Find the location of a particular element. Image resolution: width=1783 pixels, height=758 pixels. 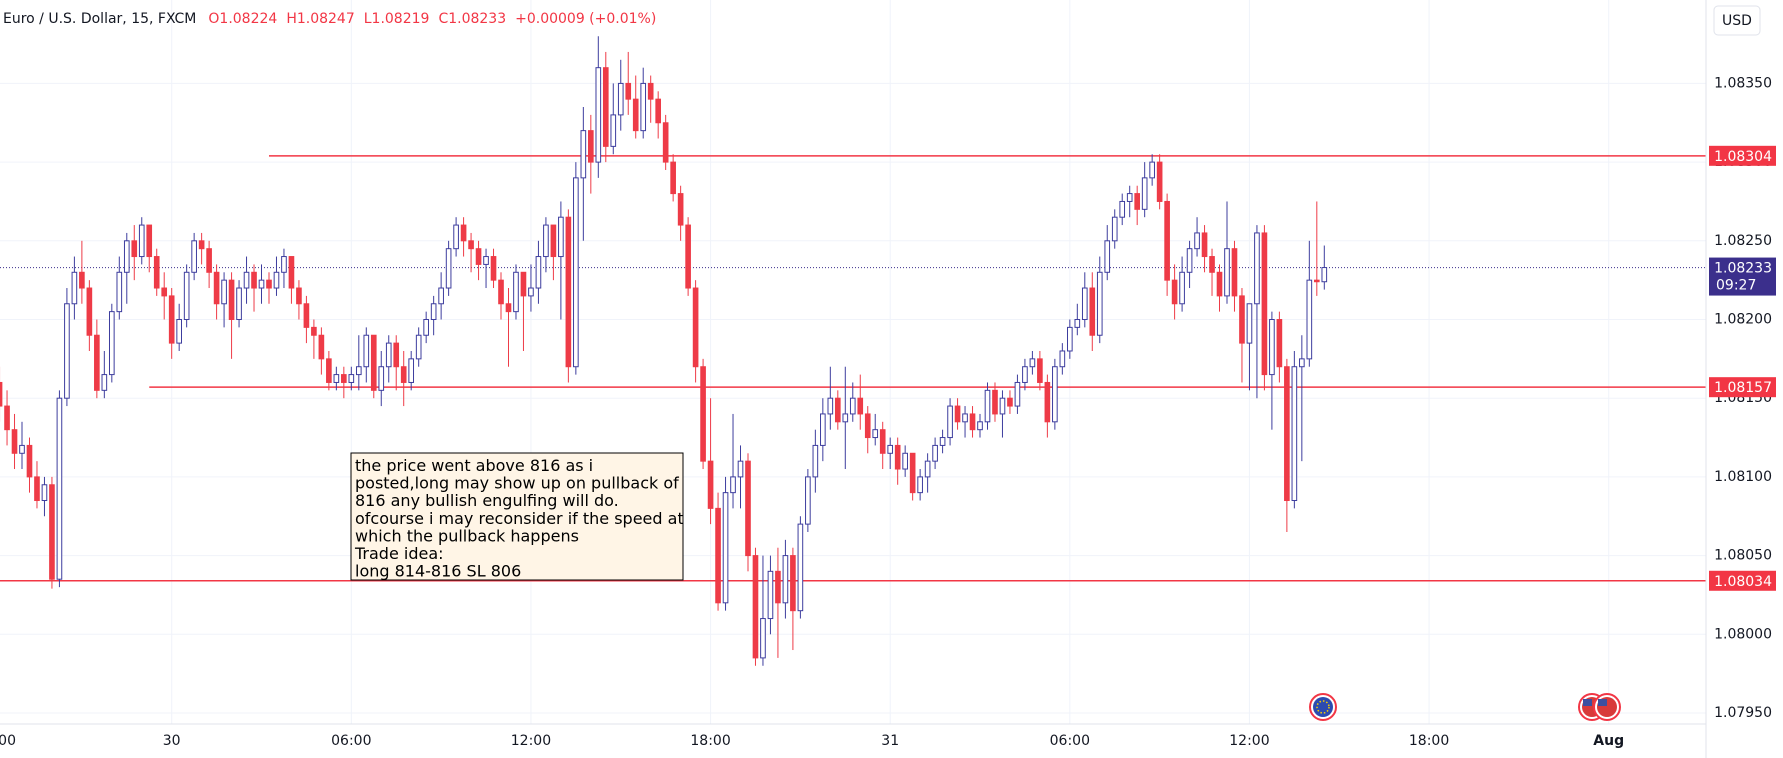

x-tick-label: Aug is located at coordinates (1608, 741).